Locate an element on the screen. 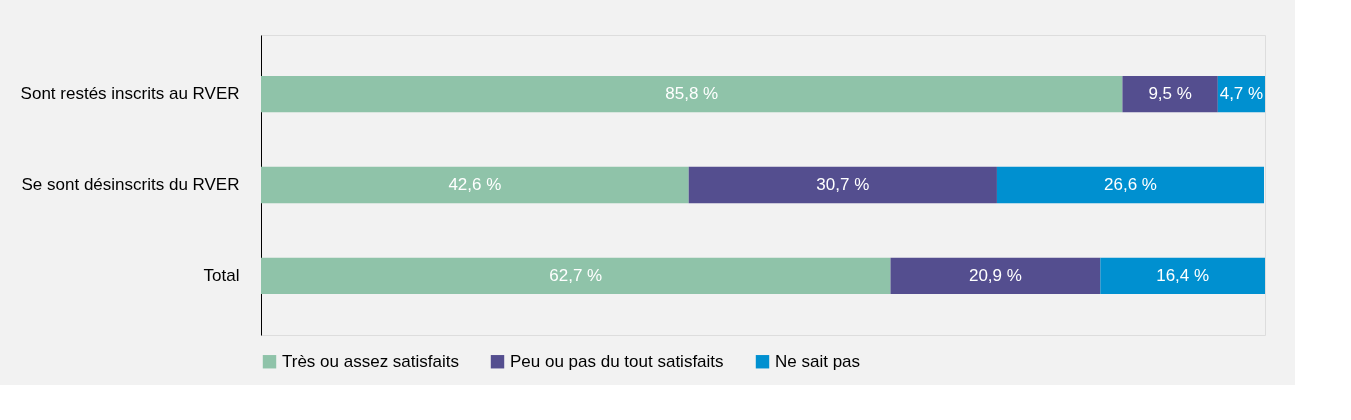 This screenshot has height=420, width=1351. data-label: 4,7 % is located at coordinates (1241, 94).